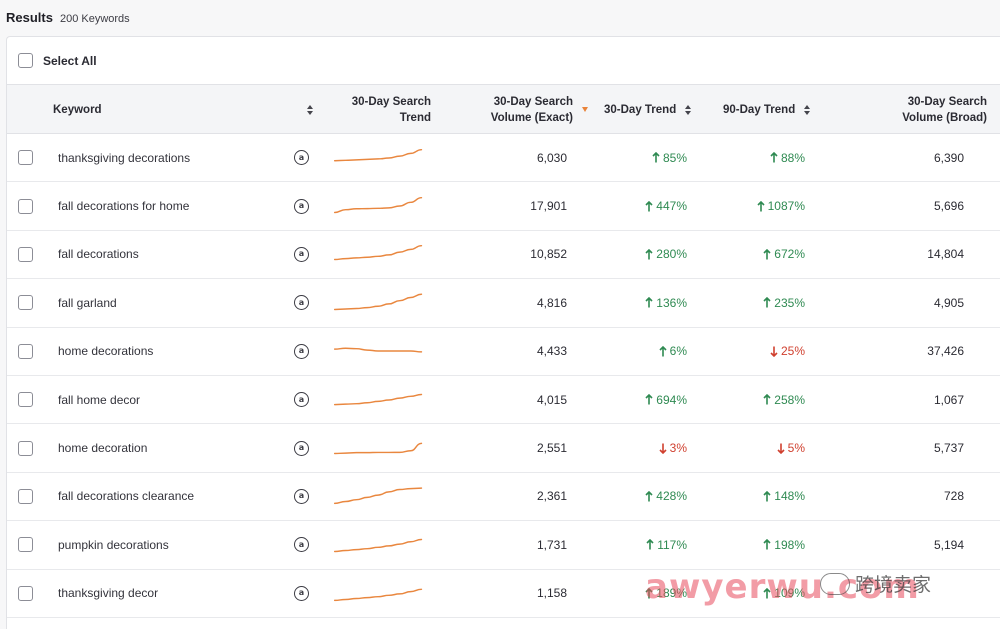 The height and width of the screenshot is (629, 1000). Describe the element at coordinates (124, 206) in the screenshot. I see `keyword-text: fall decorations for home` at that location.